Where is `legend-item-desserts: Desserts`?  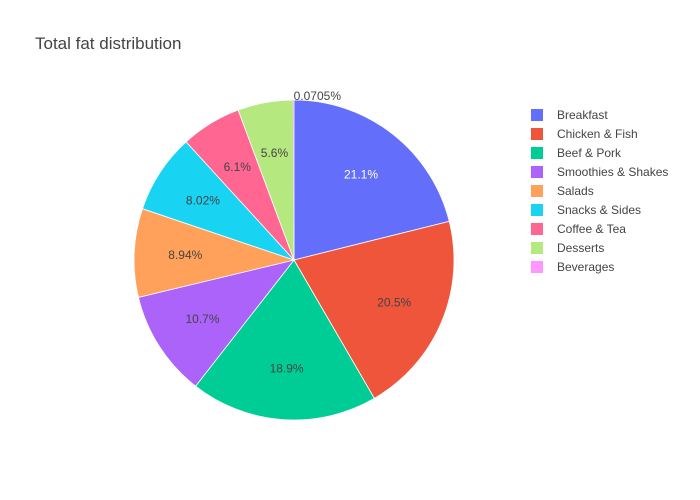
legend-item-desserts: Desserts is located at coordinates (567, 248).